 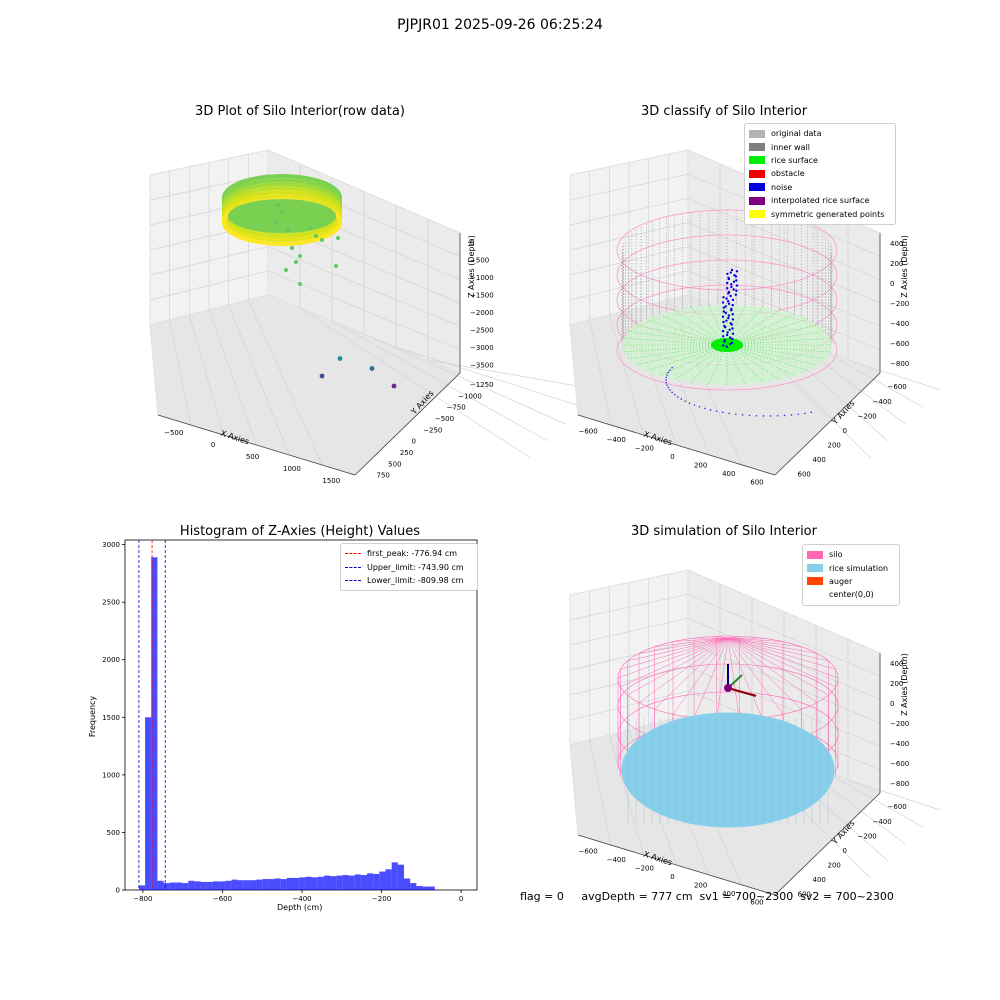 I want to click on legend-label: symmetric generated points, so click(x=828, y=214).